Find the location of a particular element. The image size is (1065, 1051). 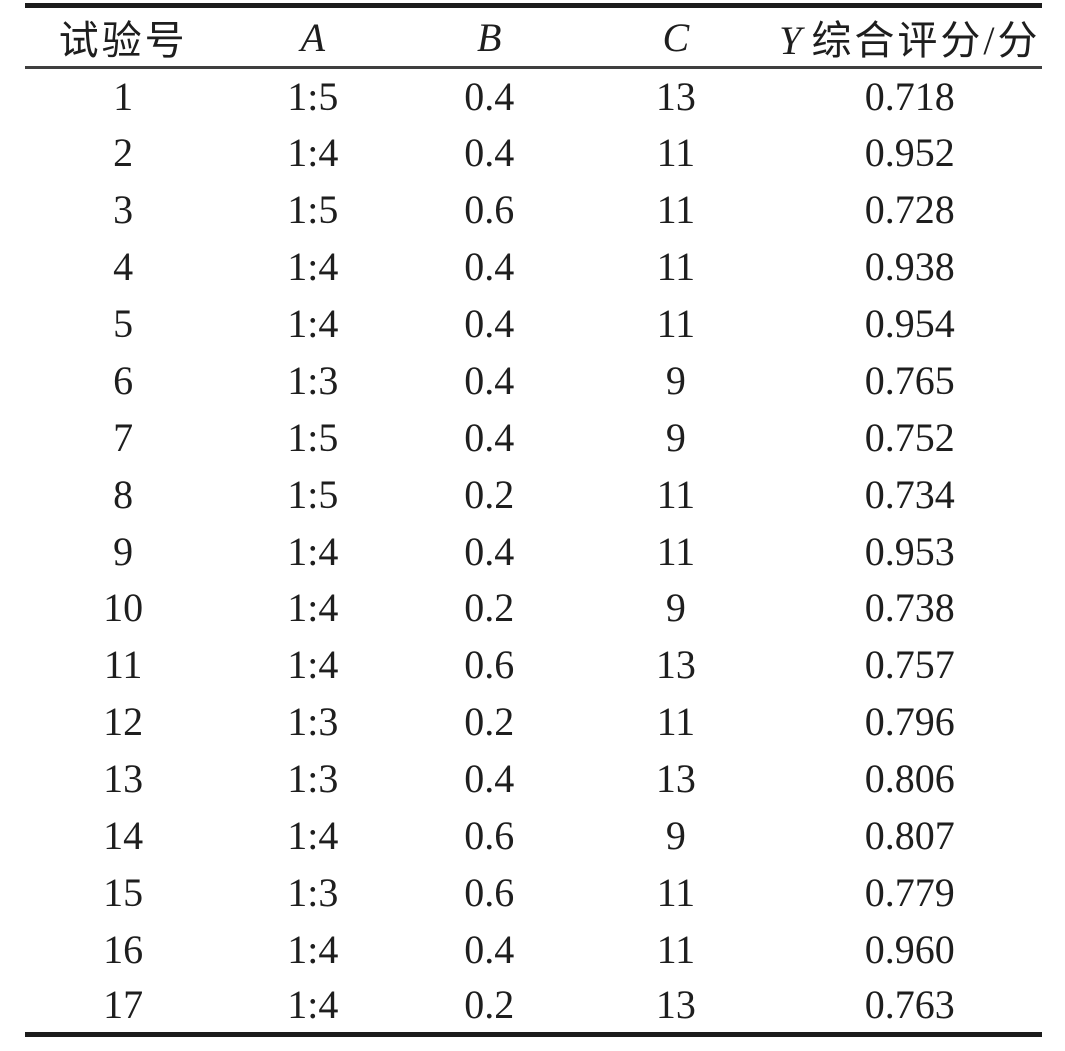

table-row: 14 1:4 0.6 9 0.807 is located at coordinates (533, 835).